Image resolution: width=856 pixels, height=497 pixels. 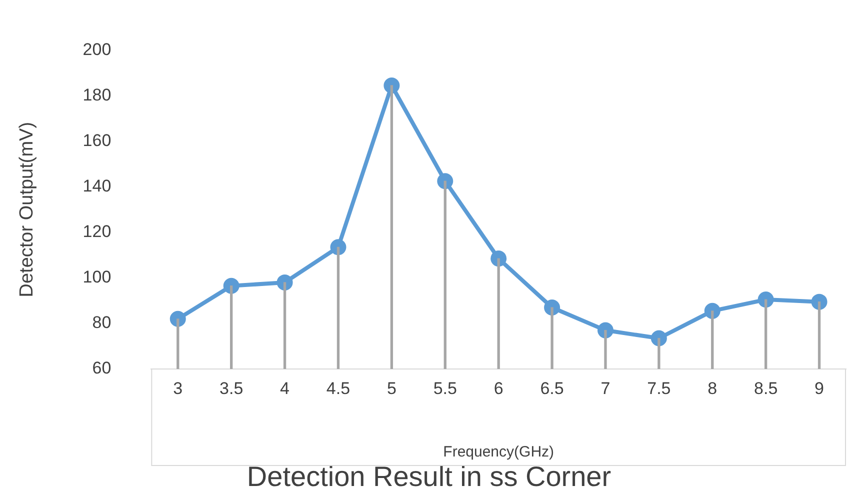 What do you see at coordinates (285, 388) in the screenshot?
I see `x-tick-label: 4` at bounding box center [285, 388].